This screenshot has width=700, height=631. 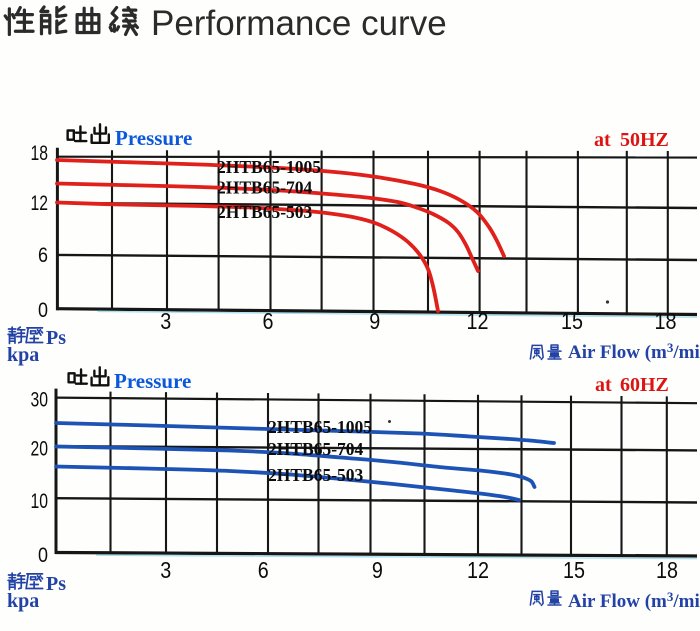 I want to click on svg-text: 50HZ, so click(x=644, y=140).